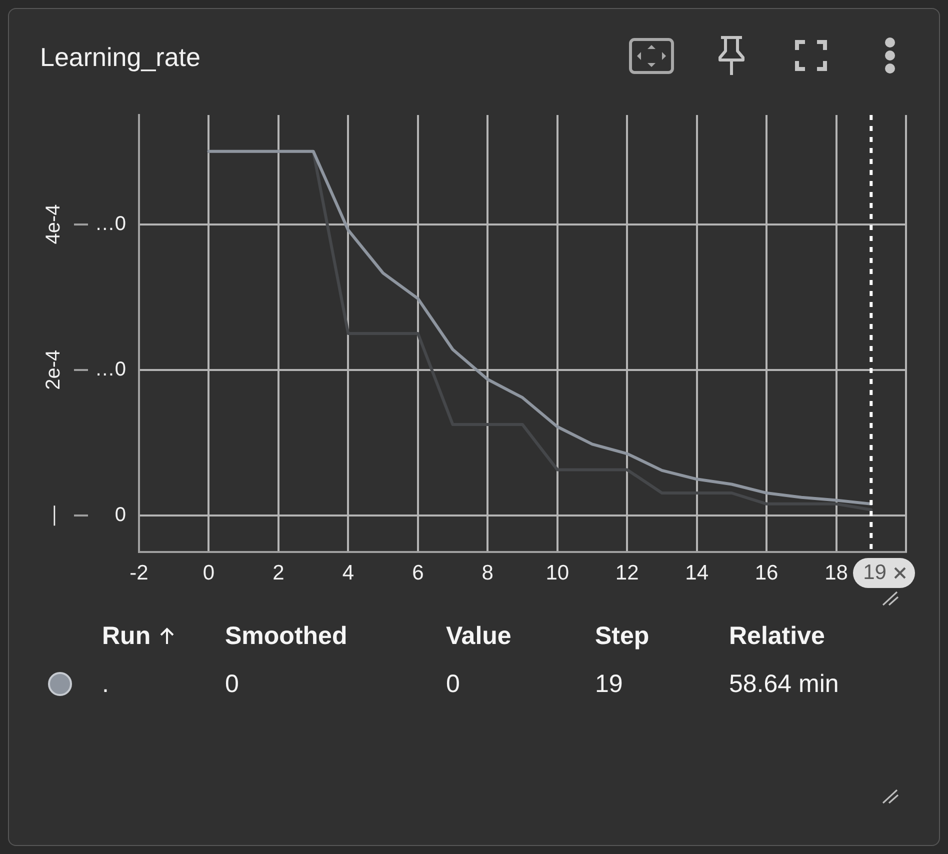  I want to click on text: 58.64 min, so click(784, 684).